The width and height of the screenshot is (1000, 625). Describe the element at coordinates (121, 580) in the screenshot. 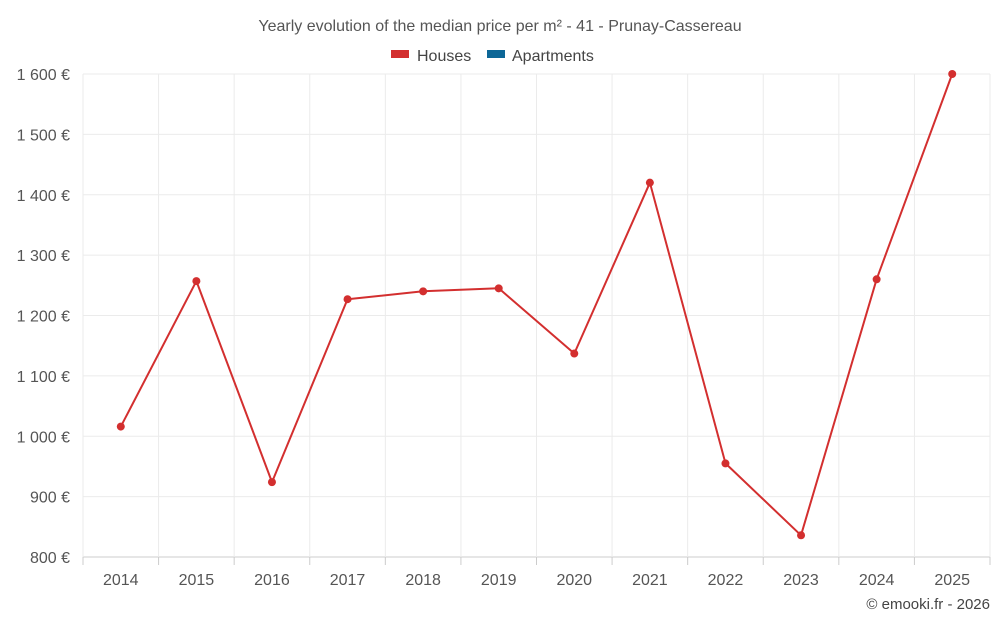

I see `x-tick-label: 2014` at that location.